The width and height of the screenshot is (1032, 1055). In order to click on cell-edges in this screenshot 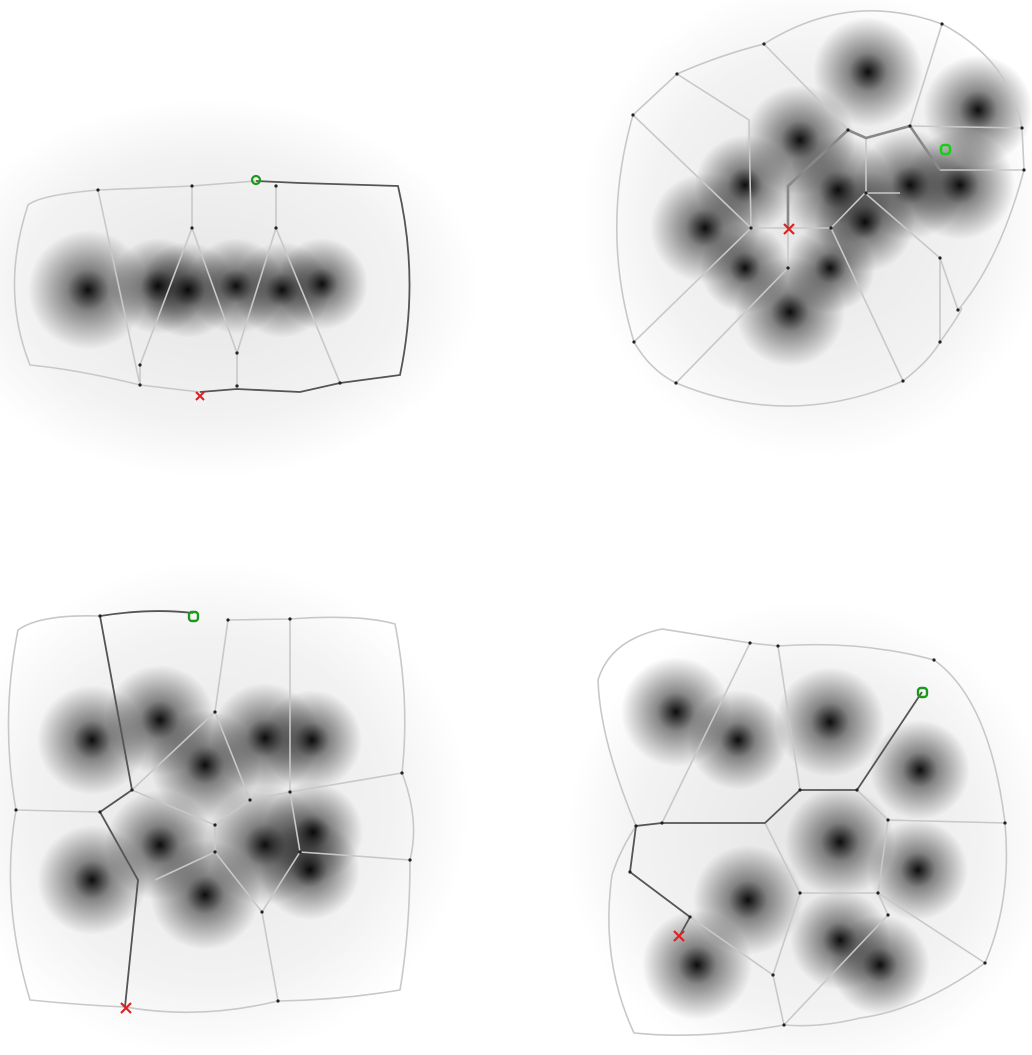, I will do `click(177, 286)`.